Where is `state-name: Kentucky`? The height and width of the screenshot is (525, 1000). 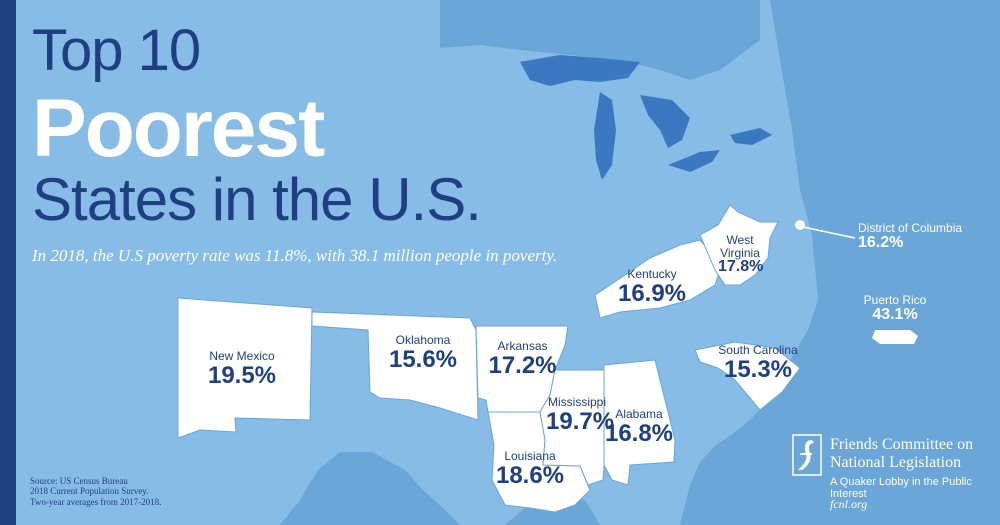
state-name: Kentucky is located at coordinates (652, 274).